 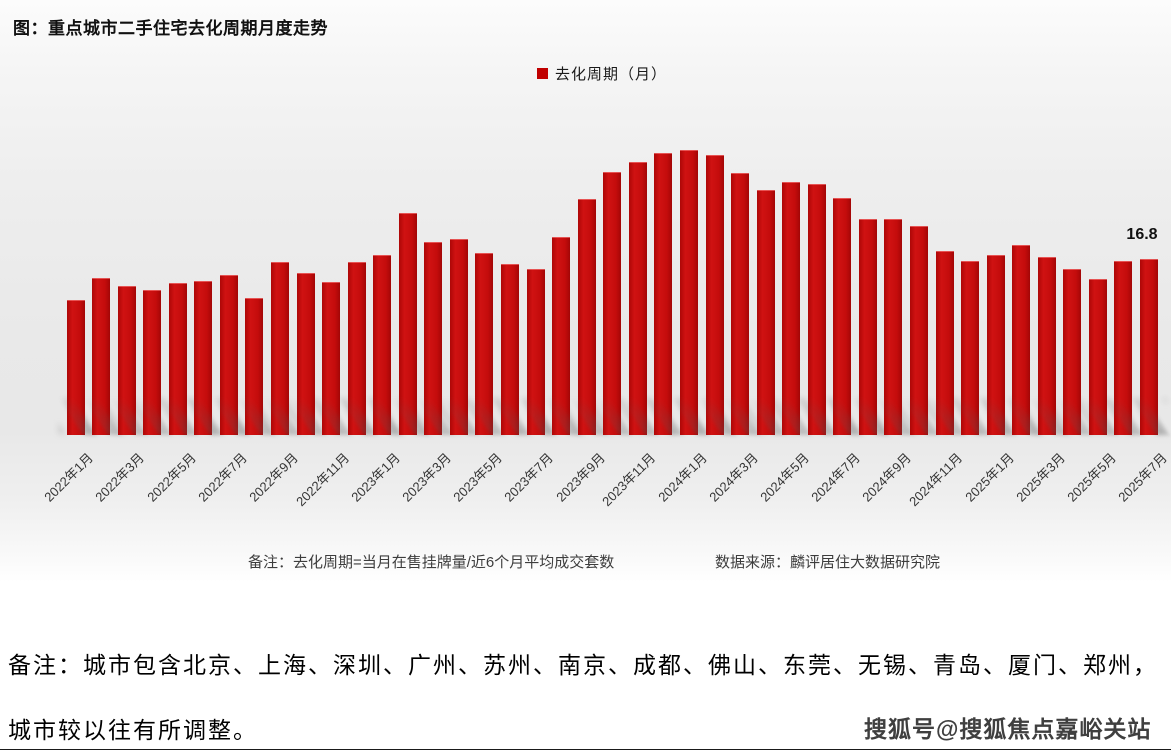 I want to click on bar-2023年6月, so click(x=510, y=349).